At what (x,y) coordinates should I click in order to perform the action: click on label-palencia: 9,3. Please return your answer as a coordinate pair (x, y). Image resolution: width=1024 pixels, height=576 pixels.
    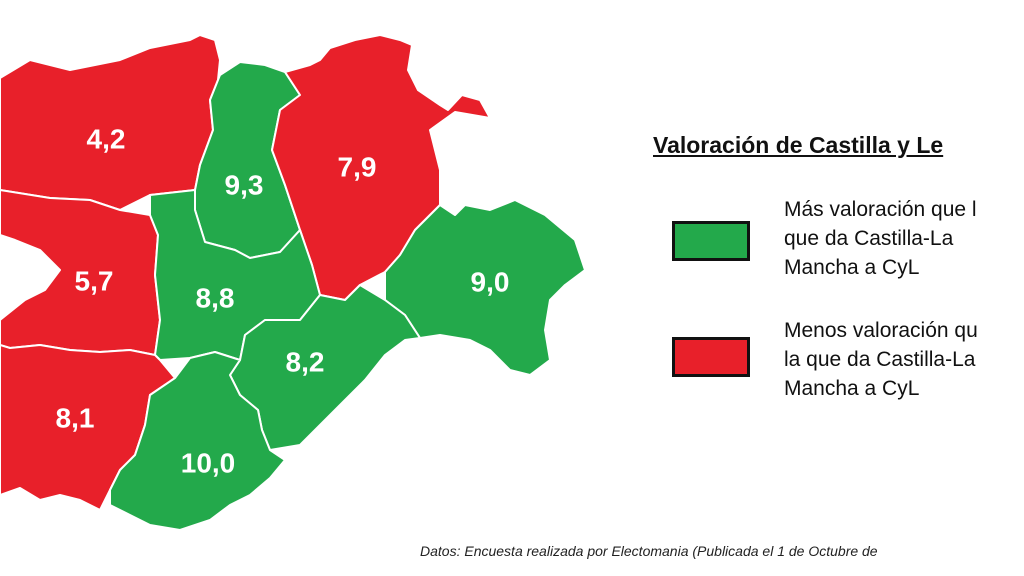
    Looking at the image, I should click on (244, 184).